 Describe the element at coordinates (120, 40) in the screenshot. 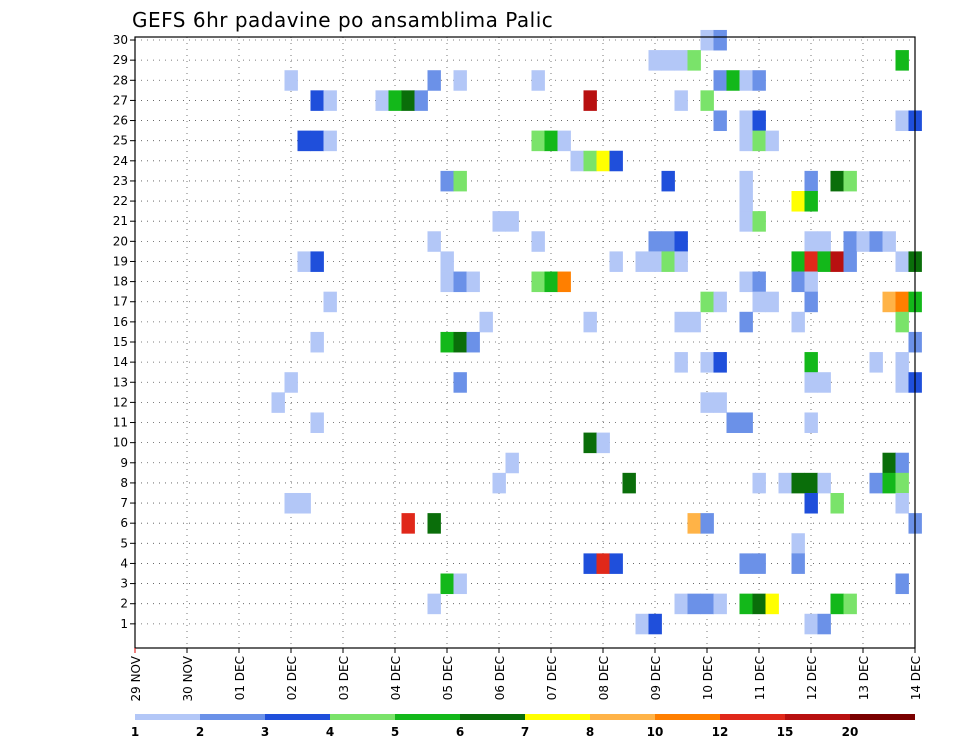

I see `y-tick-label: 30` at that location.